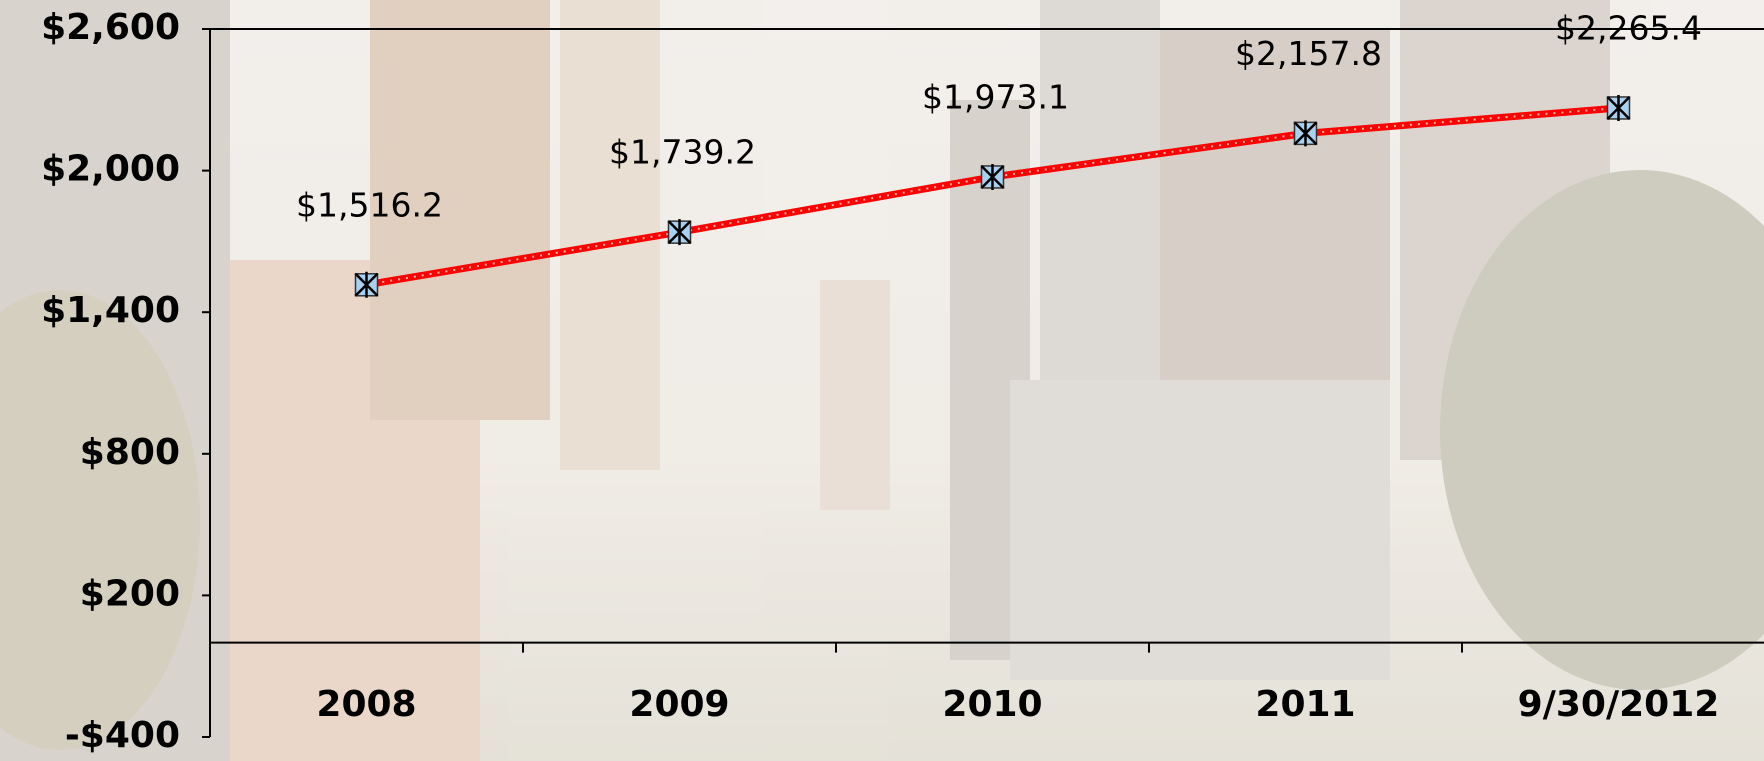 The image size is (1764, 761). I want to click on y-tick-label: $2,600, so click(110, 27).